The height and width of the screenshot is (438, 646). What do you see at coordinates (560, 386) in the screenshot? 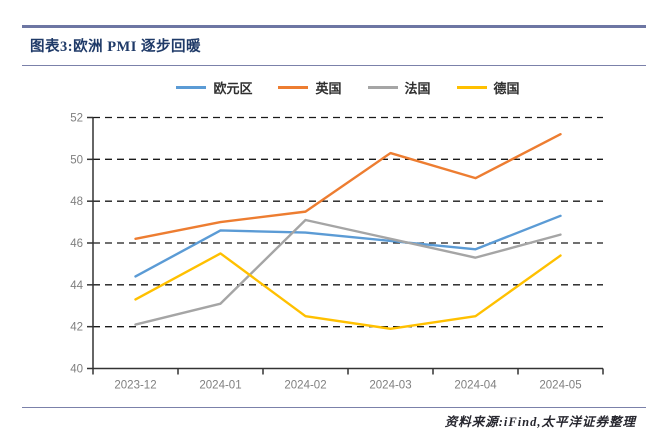
I see `x-tick-label: 2024-05` at bounding box center [560, 386].